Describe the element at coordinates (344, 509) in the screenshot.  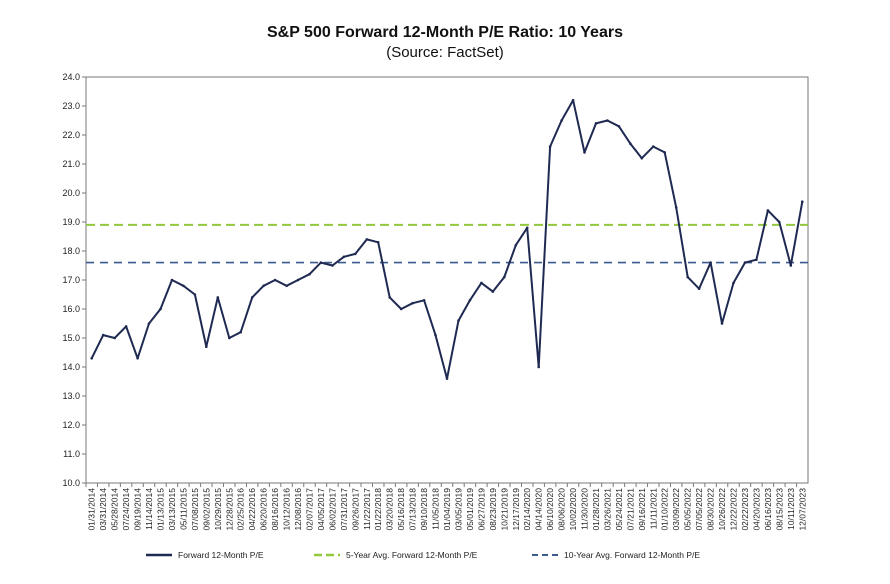
I see `x-tick-label: 07/31/2017` at that location.